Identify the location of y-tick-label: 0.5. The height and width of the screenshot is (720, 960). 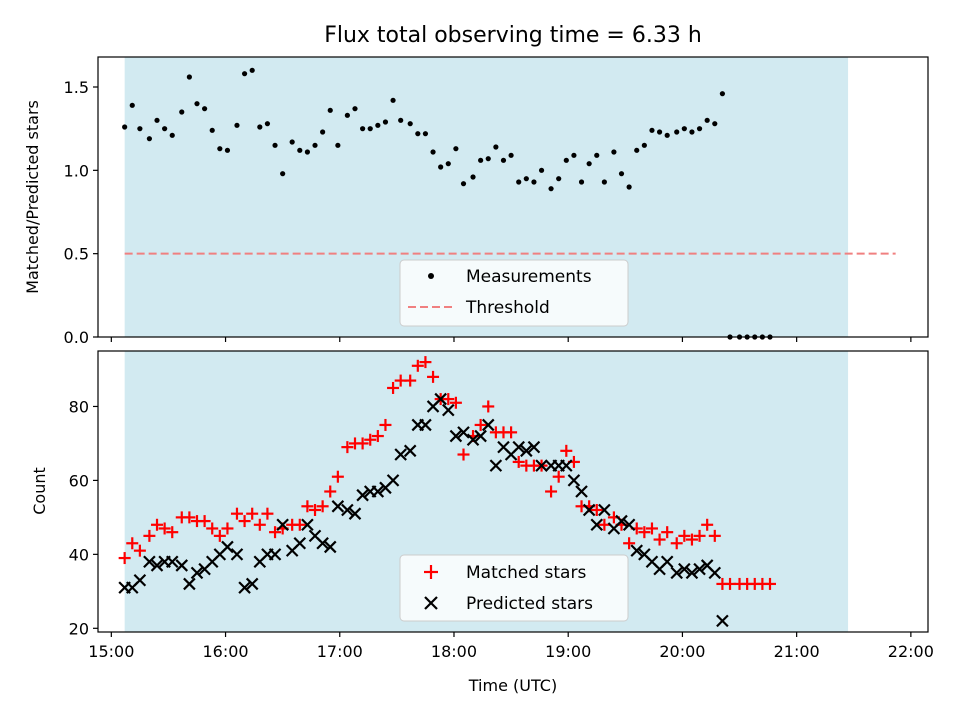
(76, 254).